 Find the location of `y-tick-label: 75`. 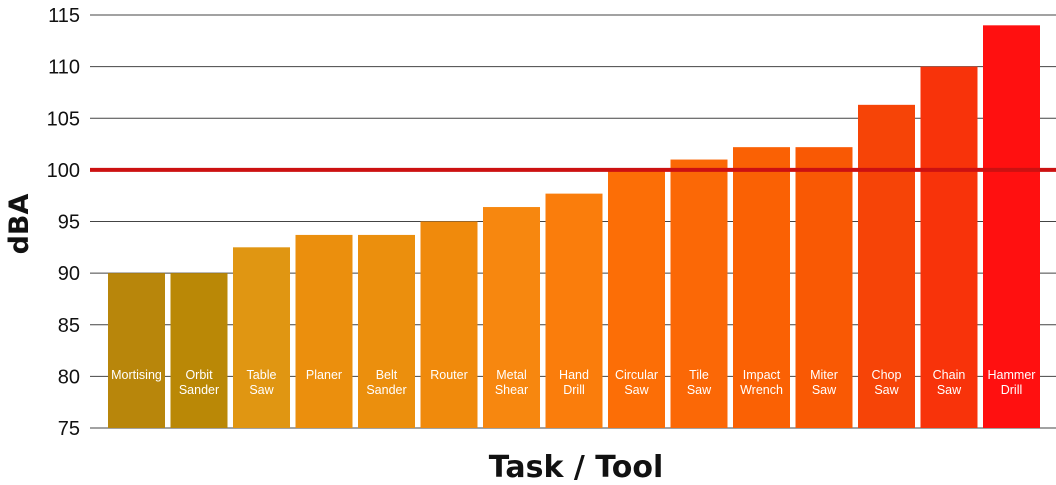

y-tick-label: 75 is located at coordinates (69, 429).